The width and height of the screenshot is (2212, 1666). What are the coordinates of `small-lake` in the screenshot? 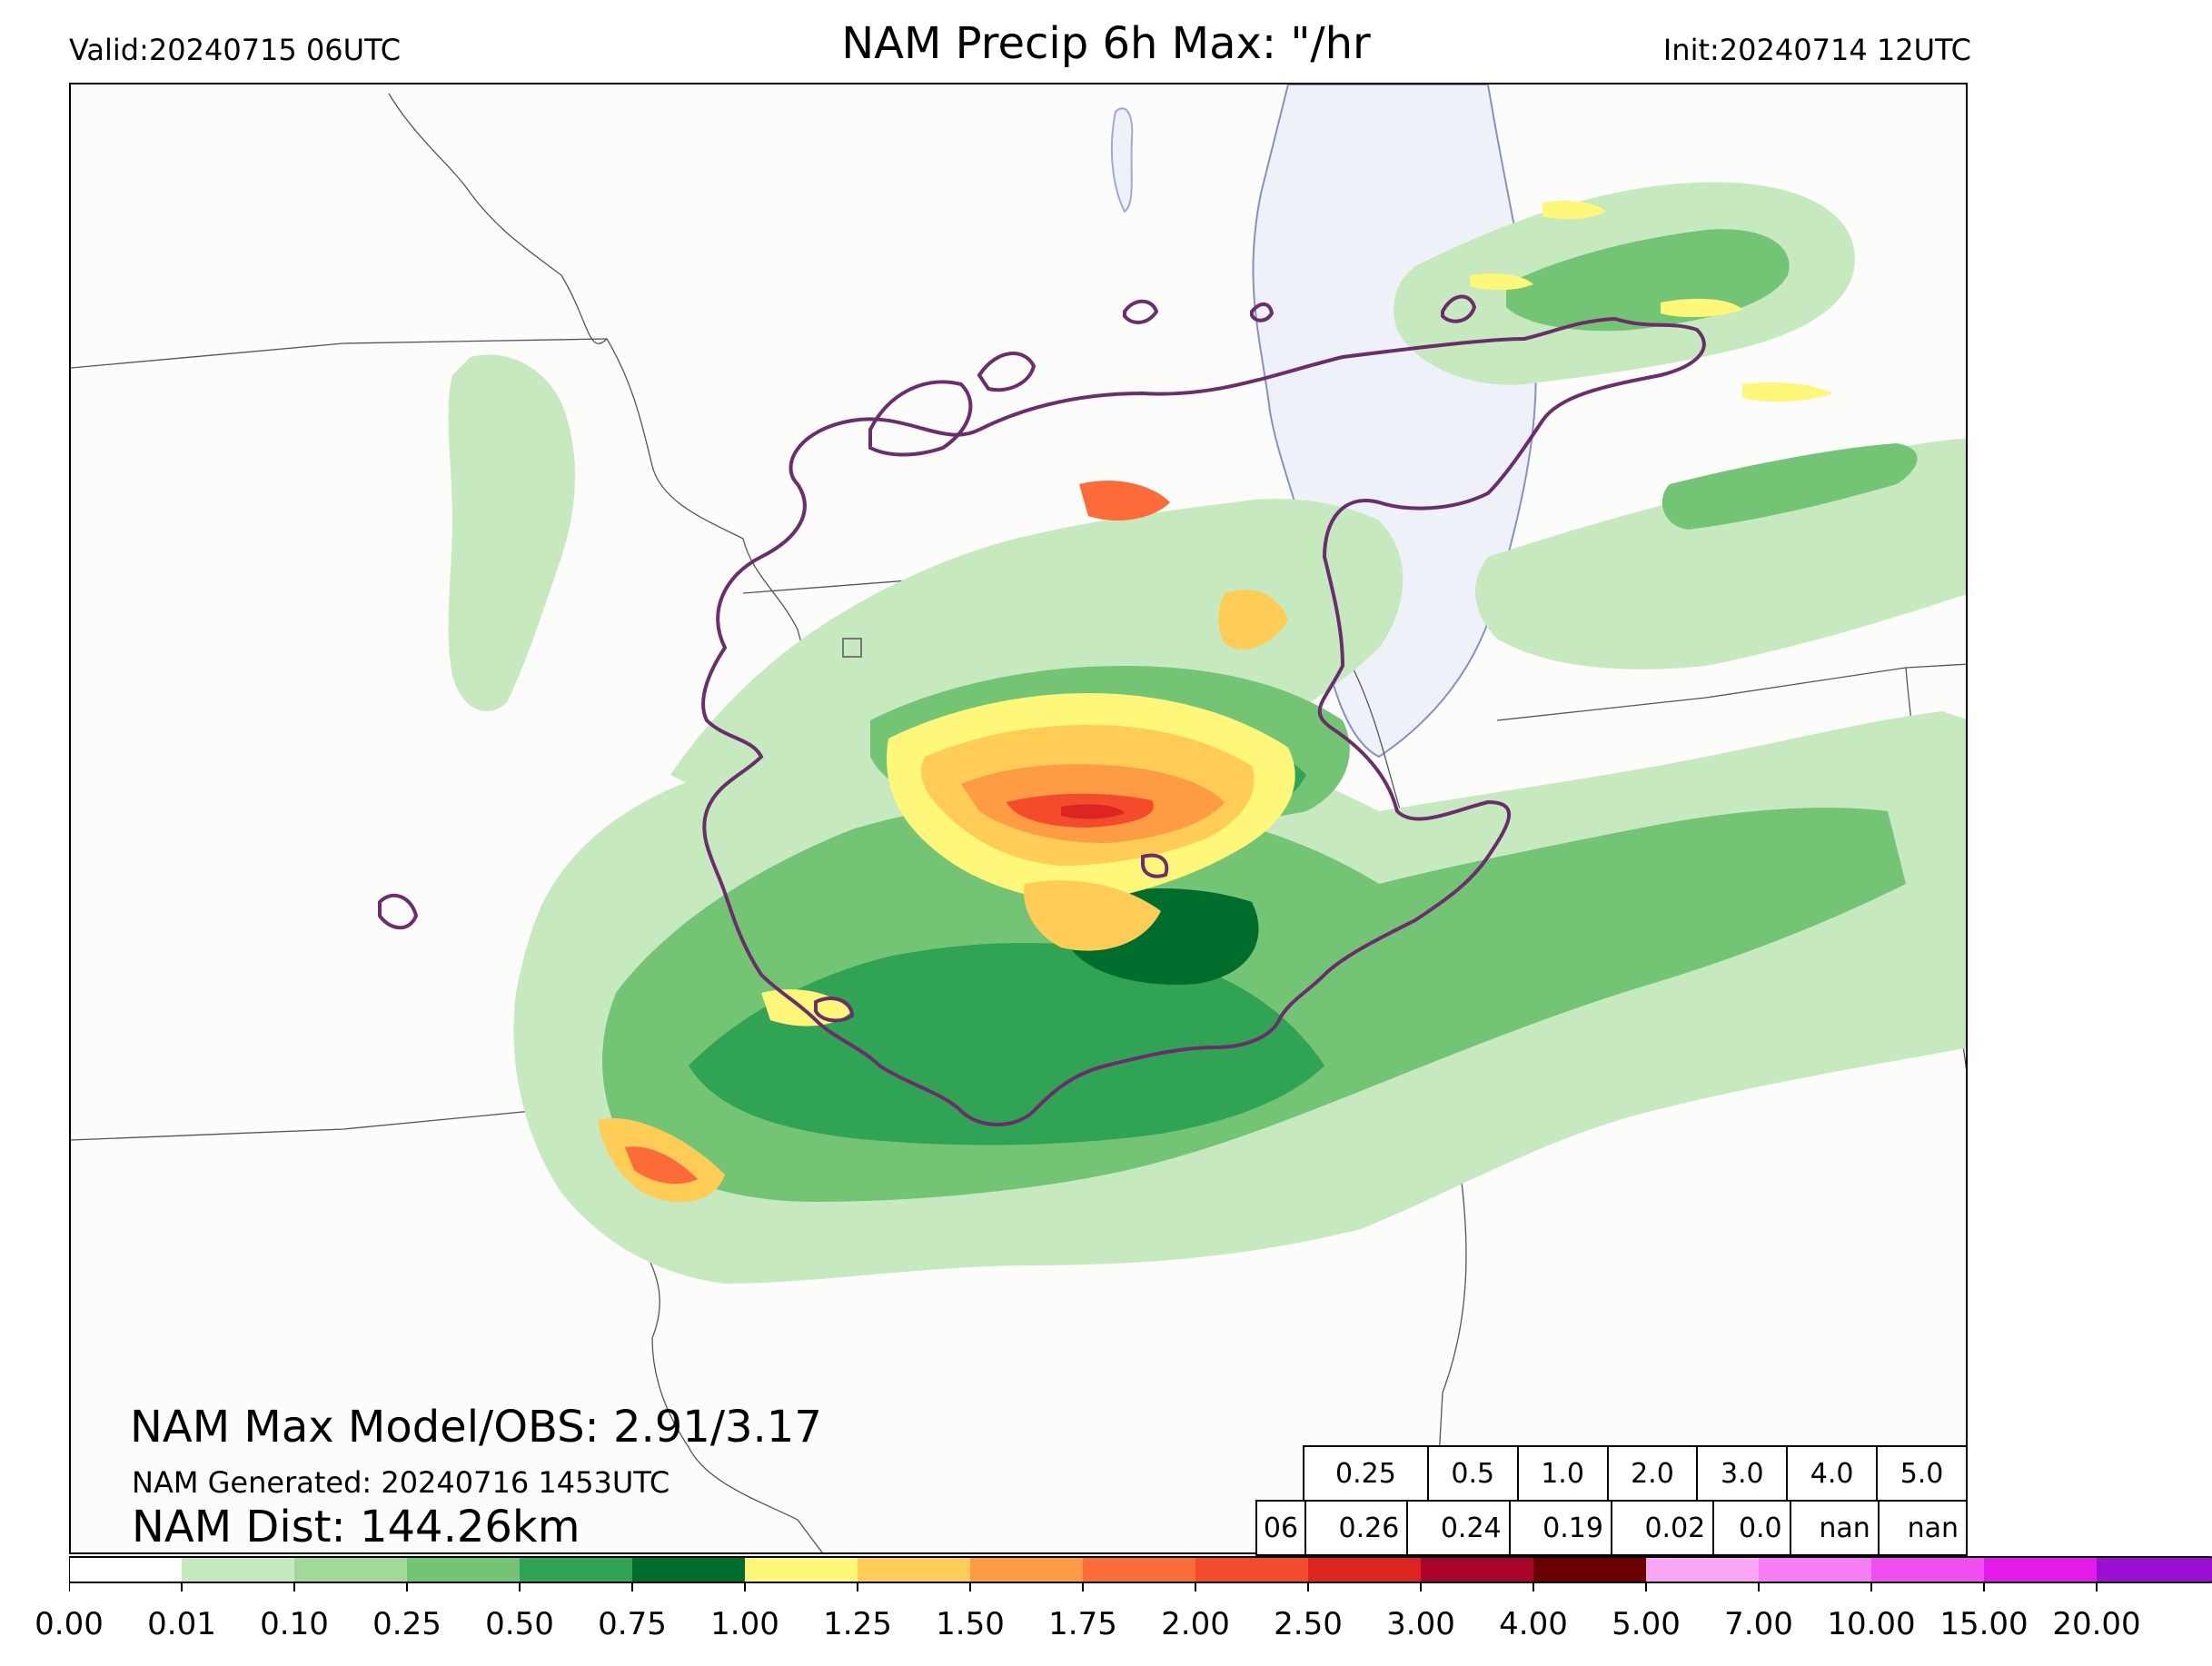 It's located at (1122, 160).